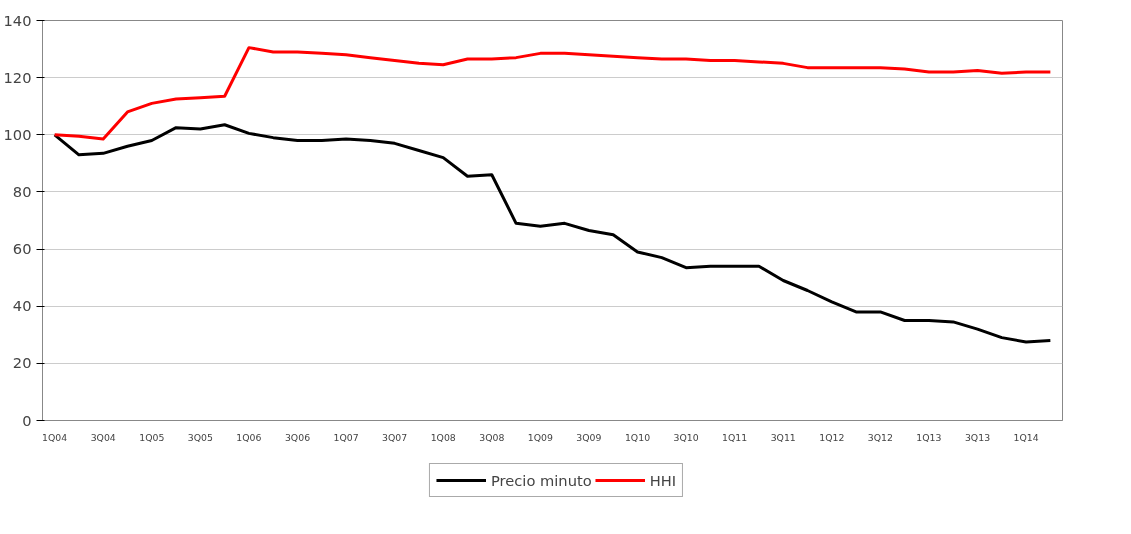  Describe the element at coordinates (17, 77) in the screenshot. I see `y-tick-label: 120` at that location.